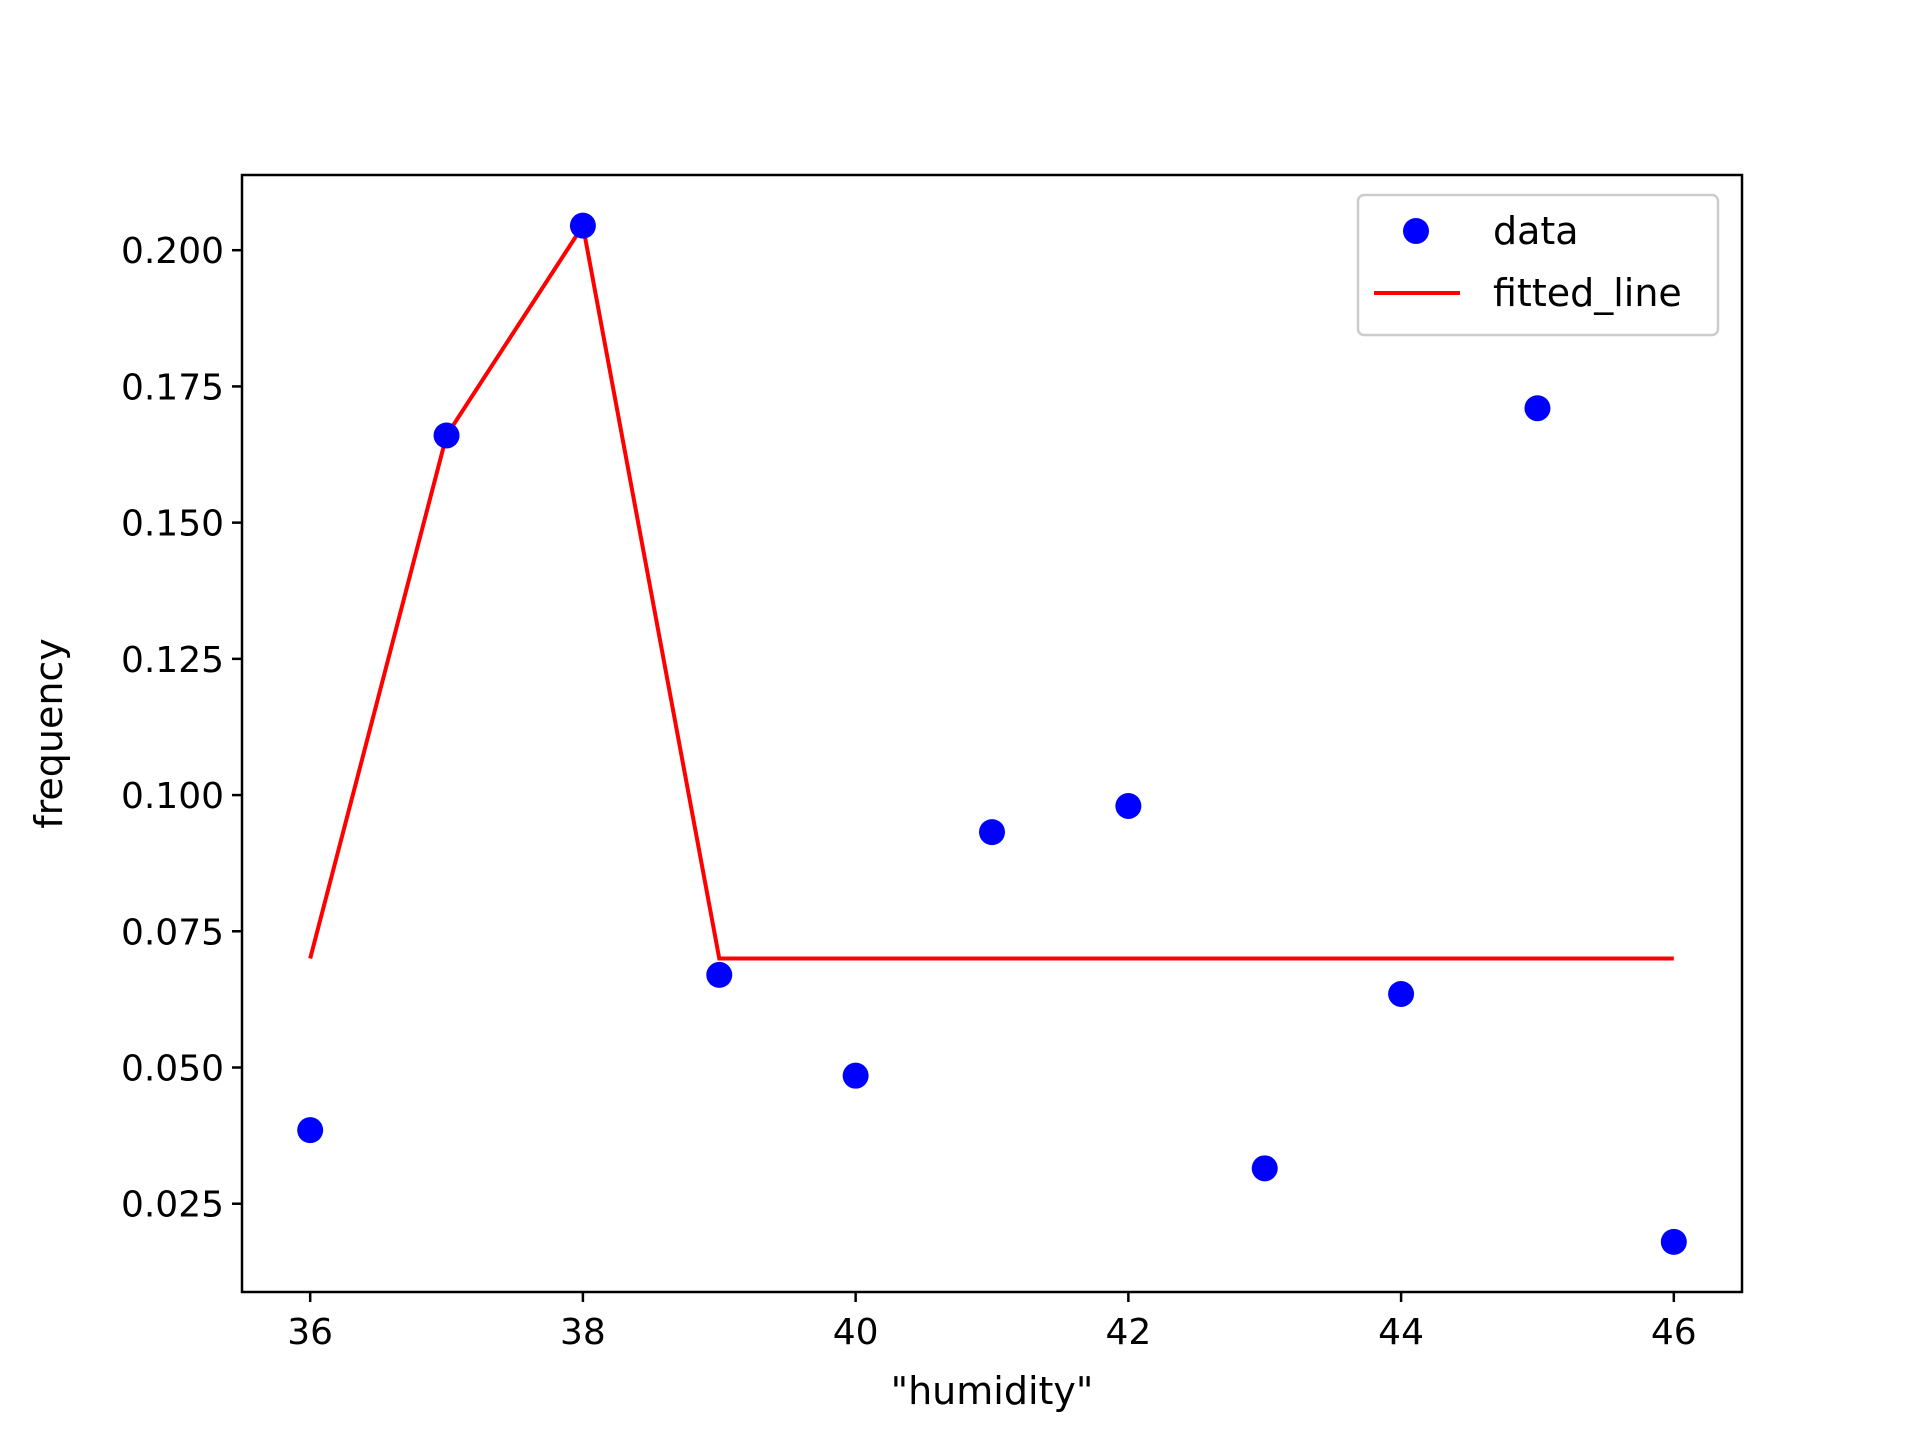 The height and width of the screenshot is (1445, 1920). What do you see at coordinates (49, 733) in the screenshot?
I see `y-axis-label: frequency` at bounding box center [49, 733].